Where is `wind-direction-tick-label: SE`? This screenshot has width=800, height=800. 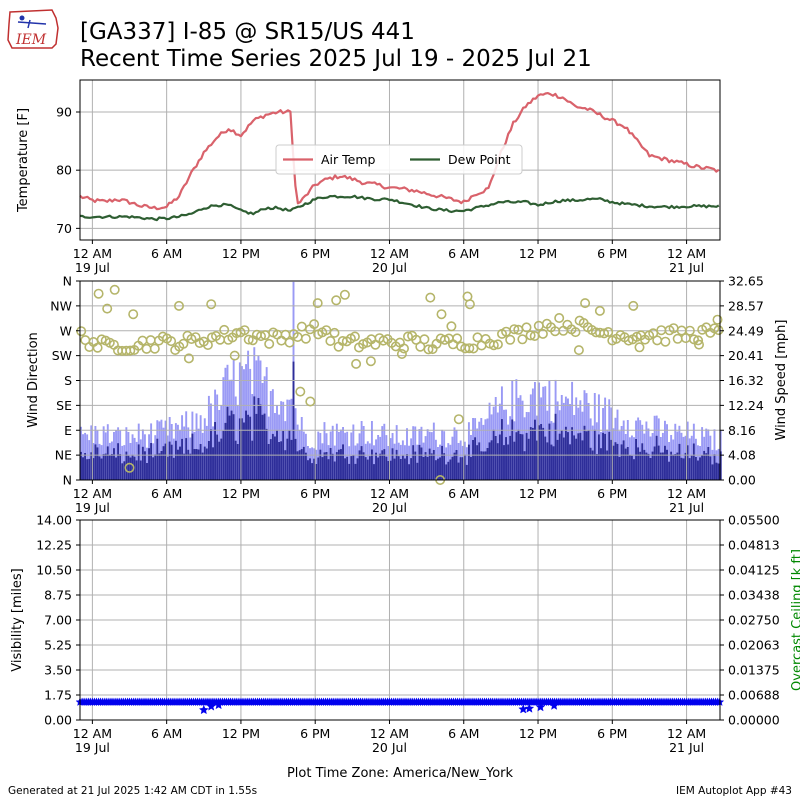 wind-direction-tick-label: SE is located at coordinates (64, 405).